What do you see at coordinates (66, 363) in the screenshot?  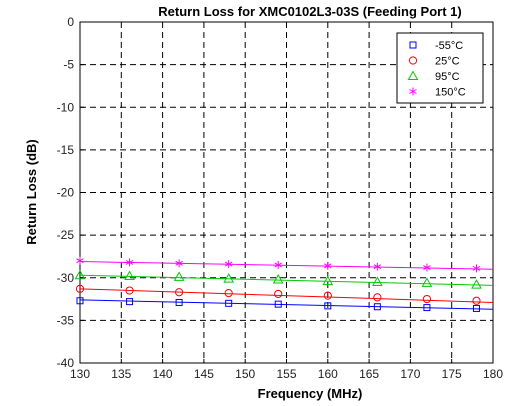 I see `y-tick-label: -40` at bounding box center [66, 363].